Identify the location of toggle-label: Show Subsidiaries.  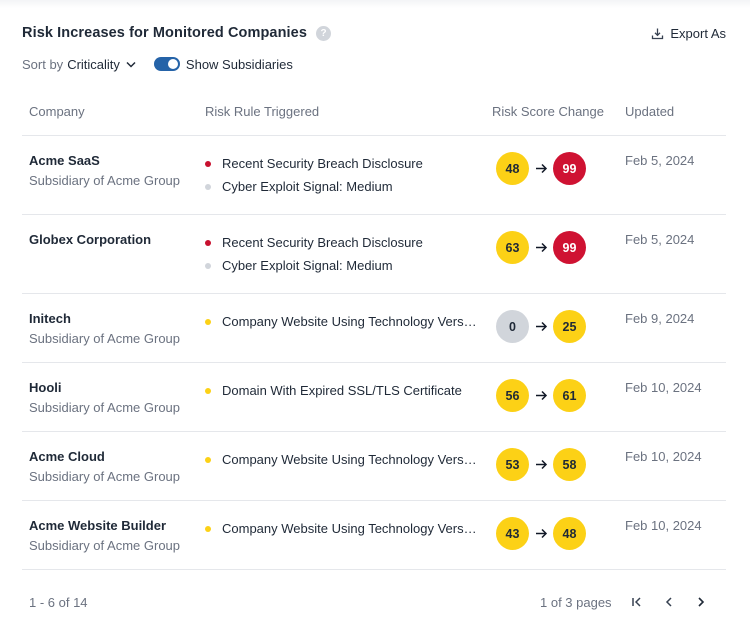
(239, 64).